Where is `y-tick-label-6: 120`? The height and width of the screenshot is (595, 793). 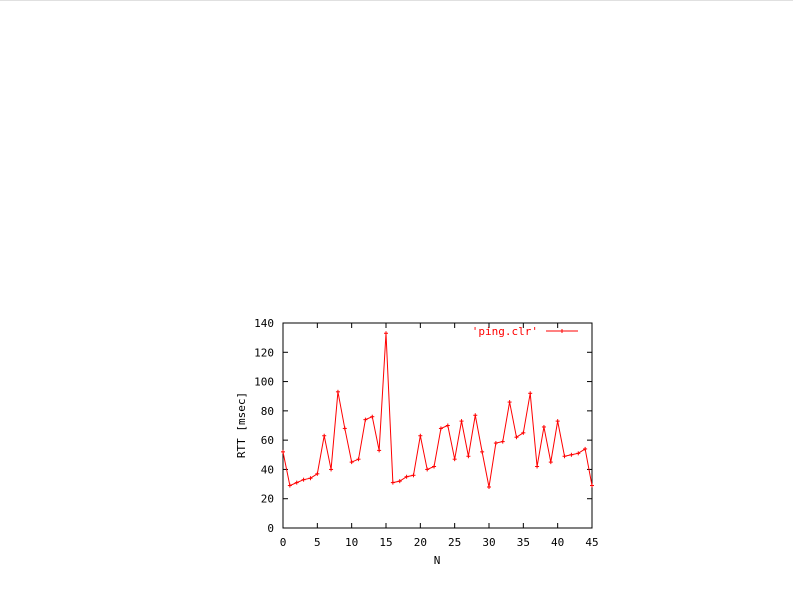 y-tick-label-6: 120 is located at coordinates (264, 352).